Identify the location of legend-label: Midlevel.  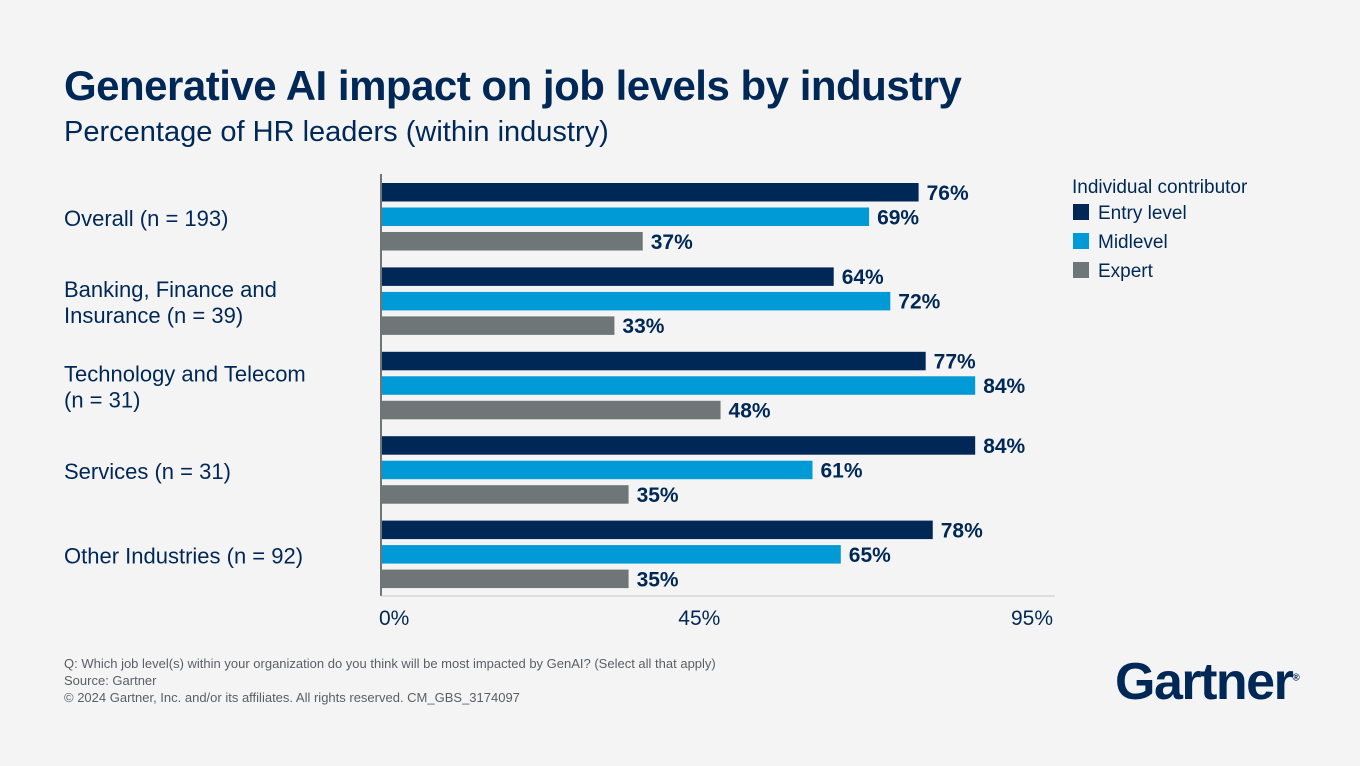
(1133, 242).